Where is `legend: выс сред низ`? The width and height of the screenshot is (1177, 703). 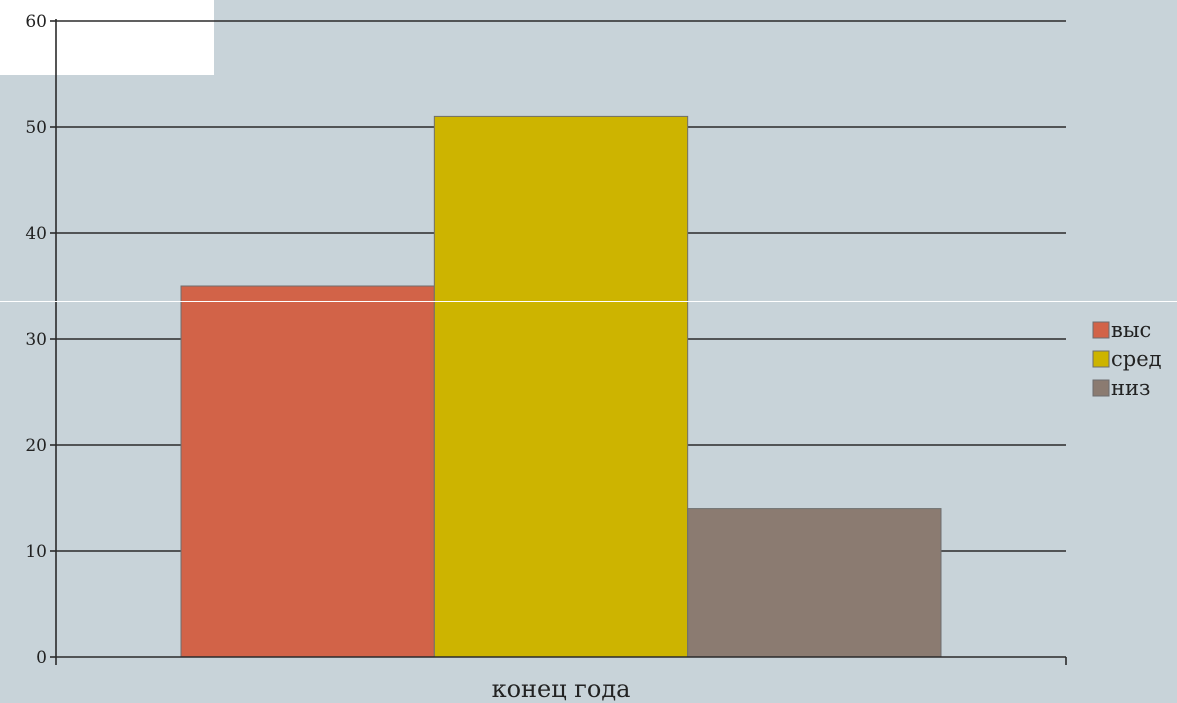
legend: выс сред низ is located at coordinates (1127, 359).